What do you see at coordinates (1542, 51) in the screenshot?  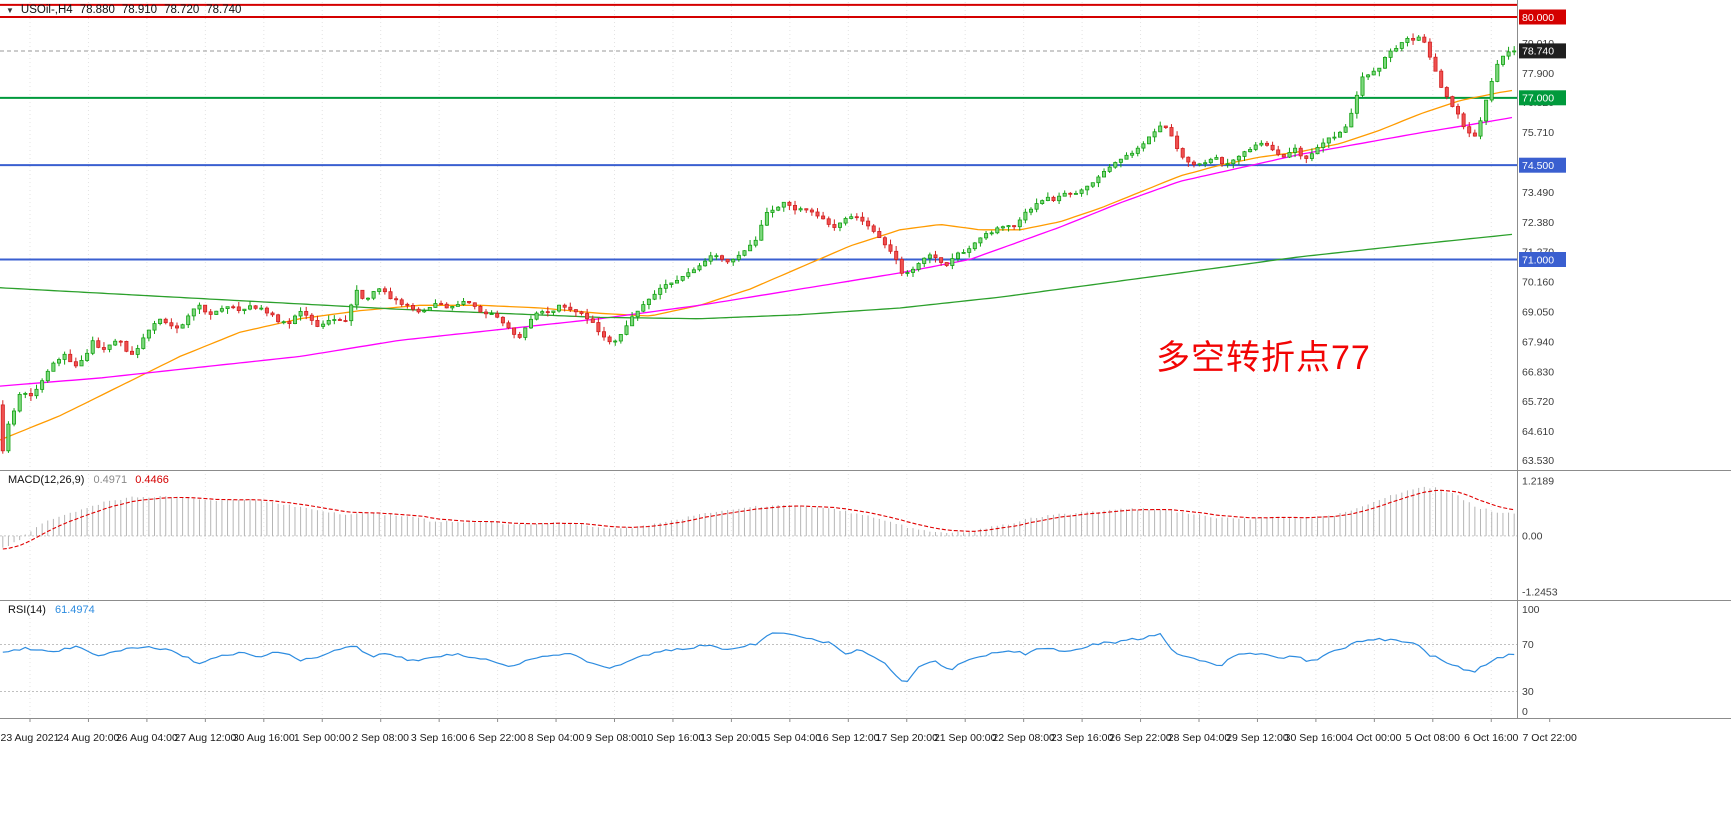 I see `price-badge` at bounding box center [1542, 51].